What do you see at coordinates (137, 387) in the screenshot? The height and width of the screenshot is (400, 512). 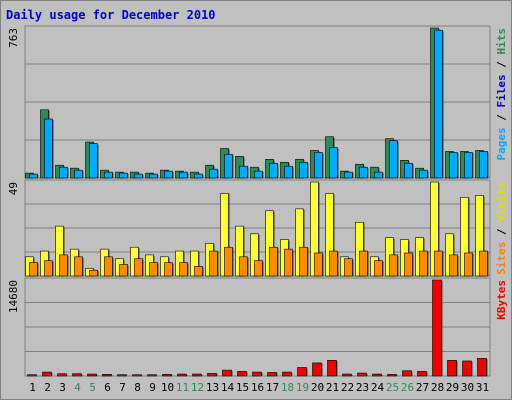 I see `x-tick-label-8: 8` at bounding box center [137, 387].